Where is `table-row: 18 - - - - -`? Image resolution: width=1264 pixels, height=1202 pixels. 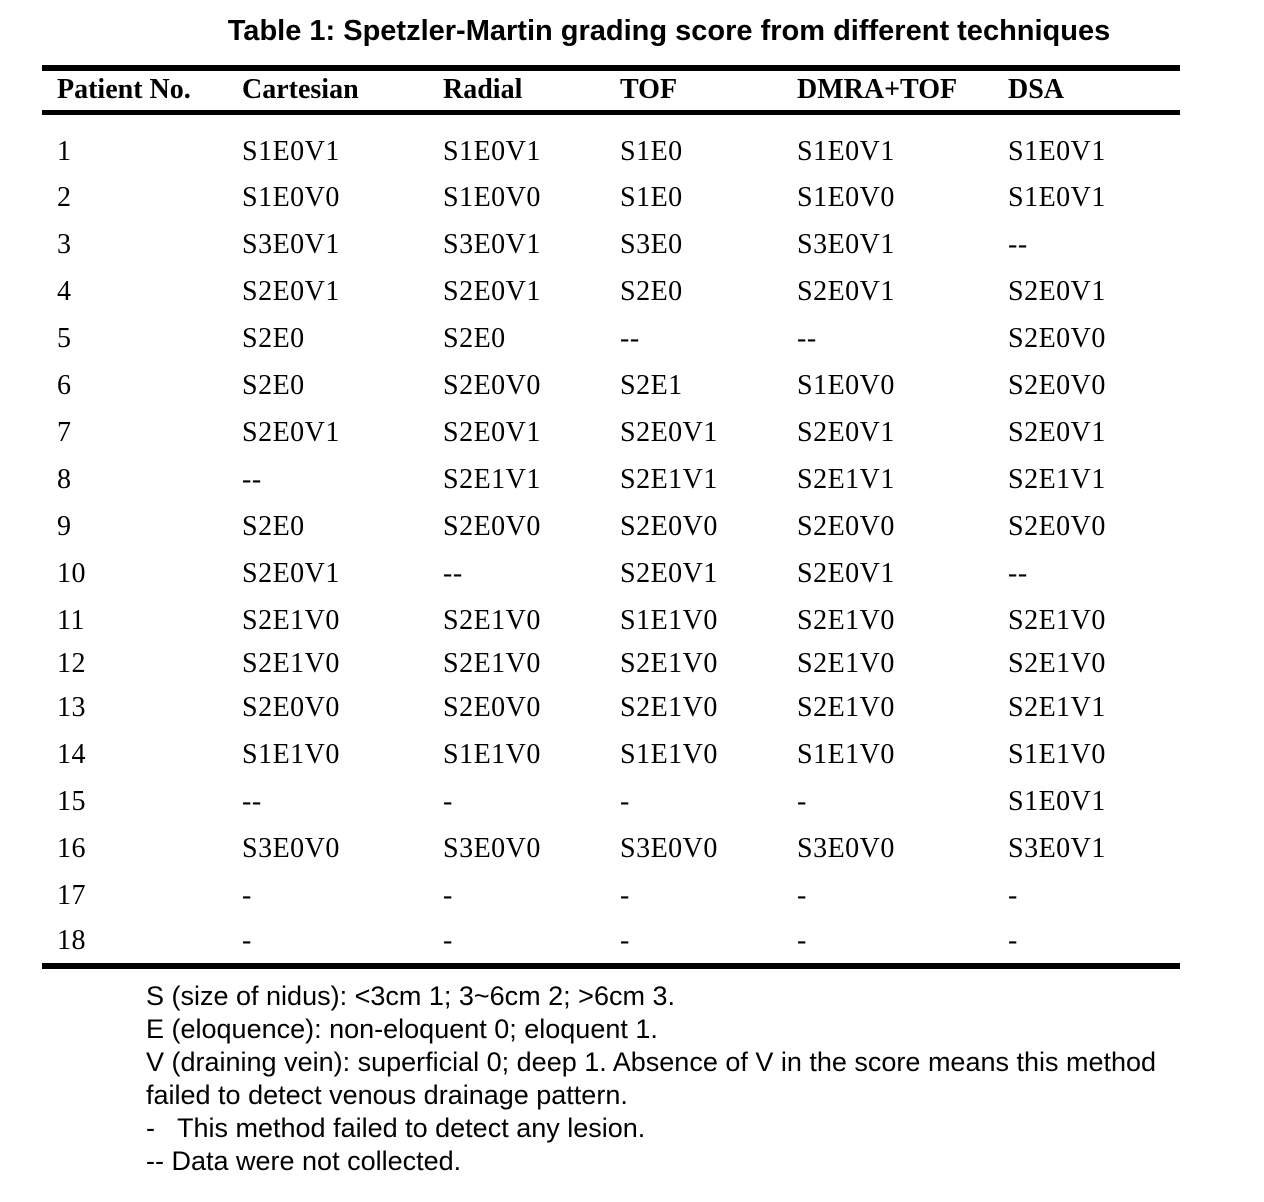 table-row: 18 - - - - - is located at coordinates (611, 942).